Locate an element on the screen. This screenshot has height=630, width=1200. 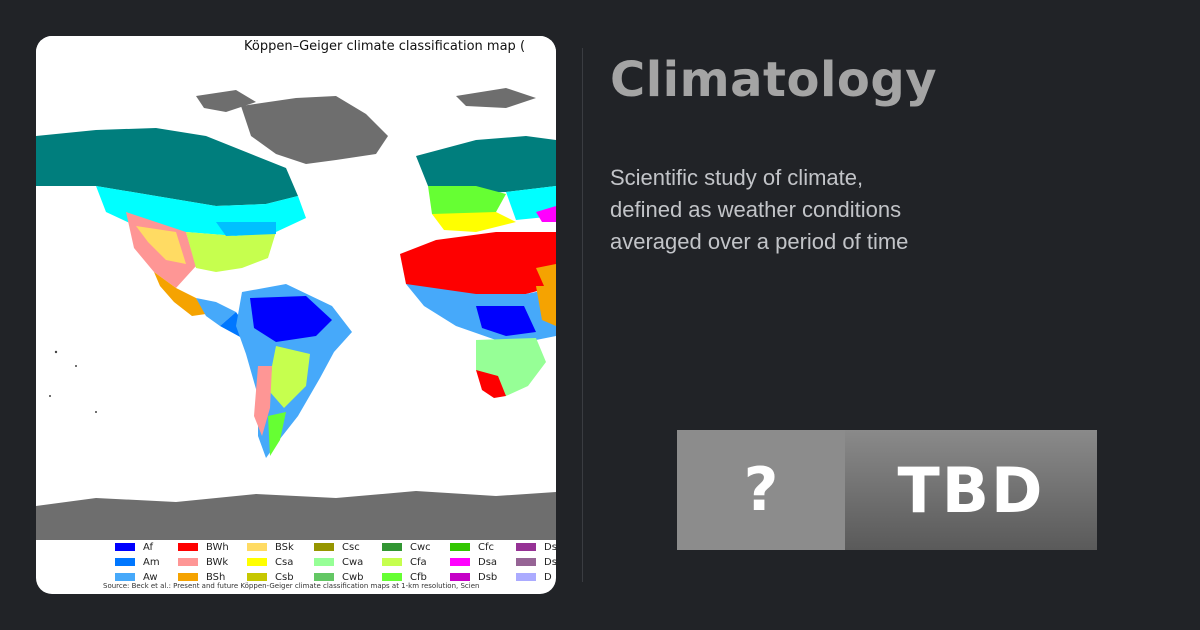
legend-item: Cfc is located at coordinates (472, 549).